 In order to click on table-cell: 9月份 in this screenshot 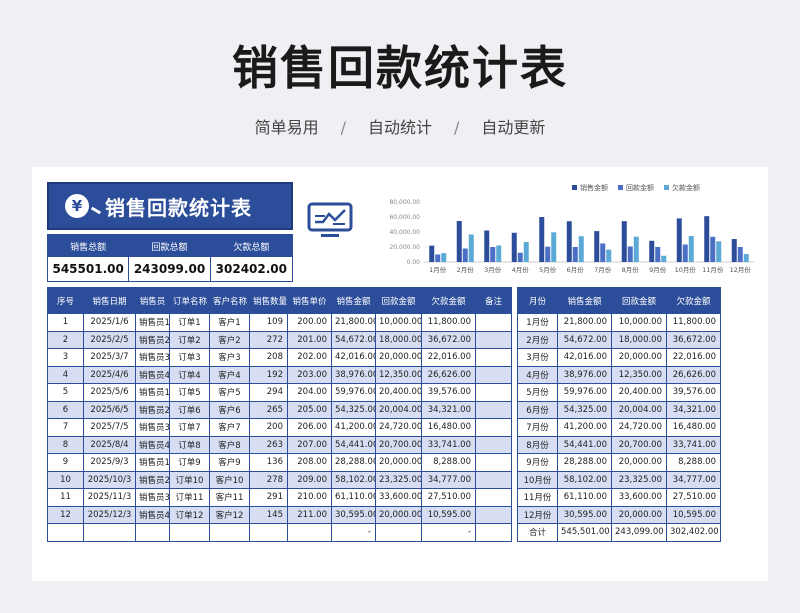, I will do `click(537, 462)`.